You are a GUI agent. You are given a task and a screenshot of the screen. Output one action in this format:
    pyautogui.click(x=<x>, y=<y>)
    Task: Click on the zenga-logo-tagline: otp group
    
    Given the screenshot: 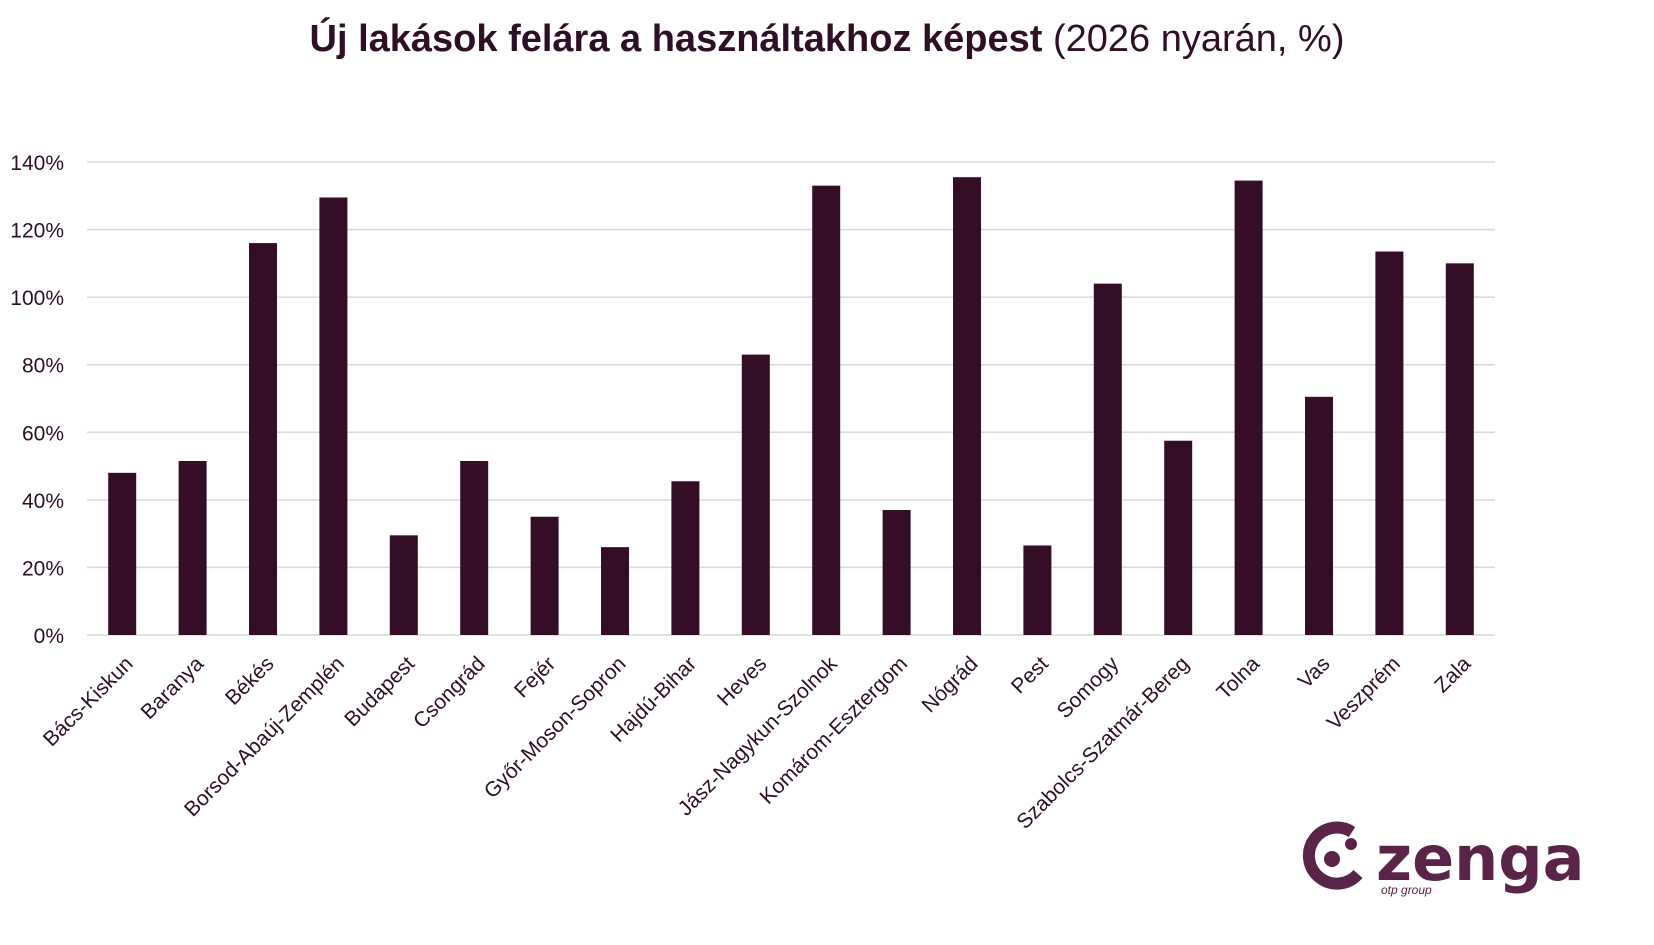 What is the action you would take?
    pyautogui.click(x=1406, y=890)
    